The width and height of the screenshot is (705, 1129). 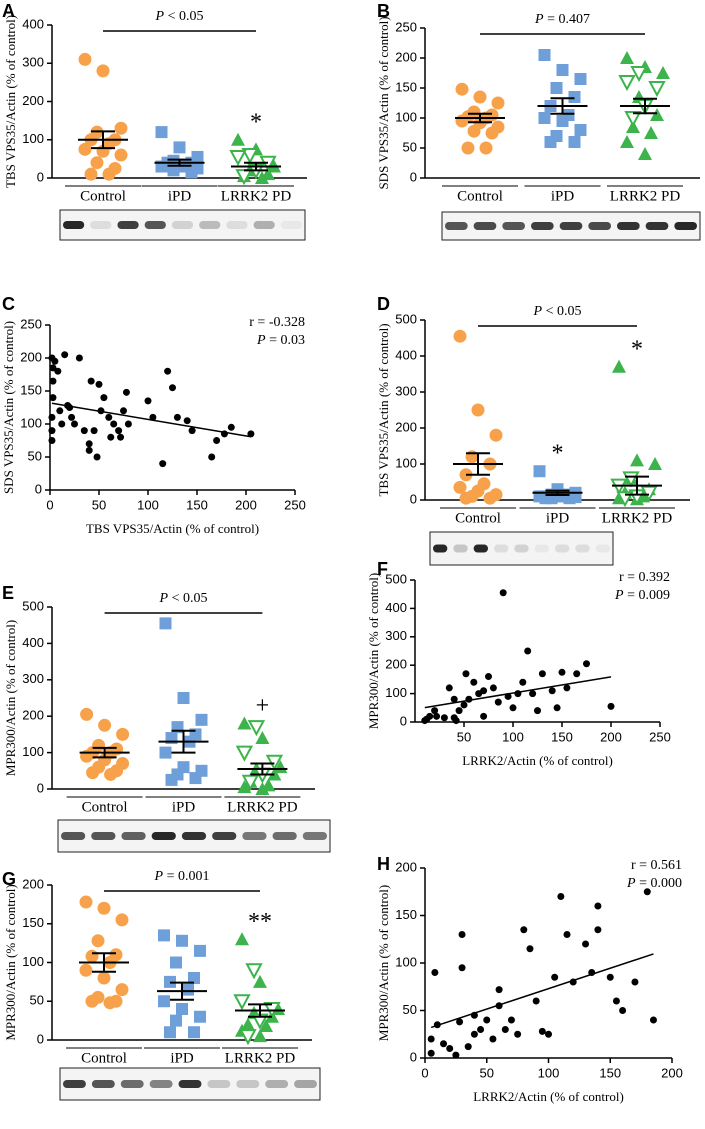 I want to click on significance-marker: *, so click(x=256, y=122).